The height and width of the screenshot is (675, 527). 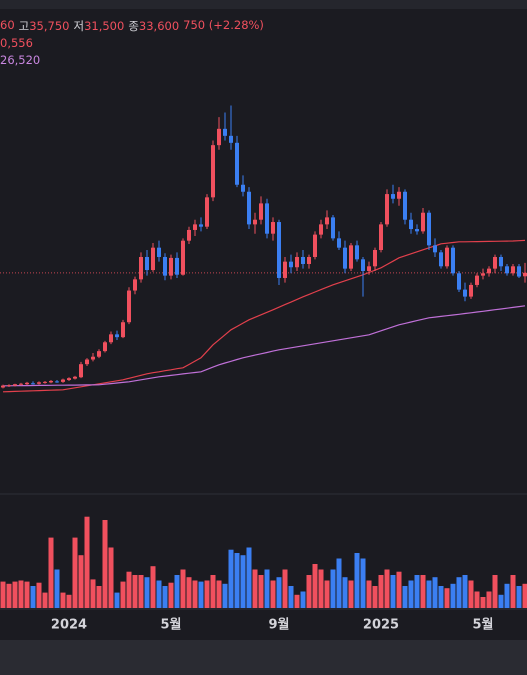 What do you see at coordinates (381, 625) in the screenshot?
I see `x-tick-label: 2025` at bounding box center [381, 625].